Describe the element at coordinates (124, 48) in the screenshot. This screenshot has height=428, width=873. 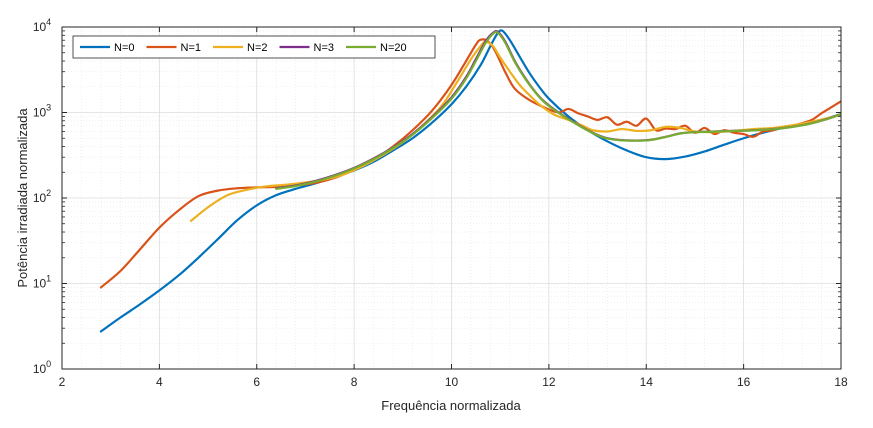
I see `legend-entry-label: N=0` at that location.